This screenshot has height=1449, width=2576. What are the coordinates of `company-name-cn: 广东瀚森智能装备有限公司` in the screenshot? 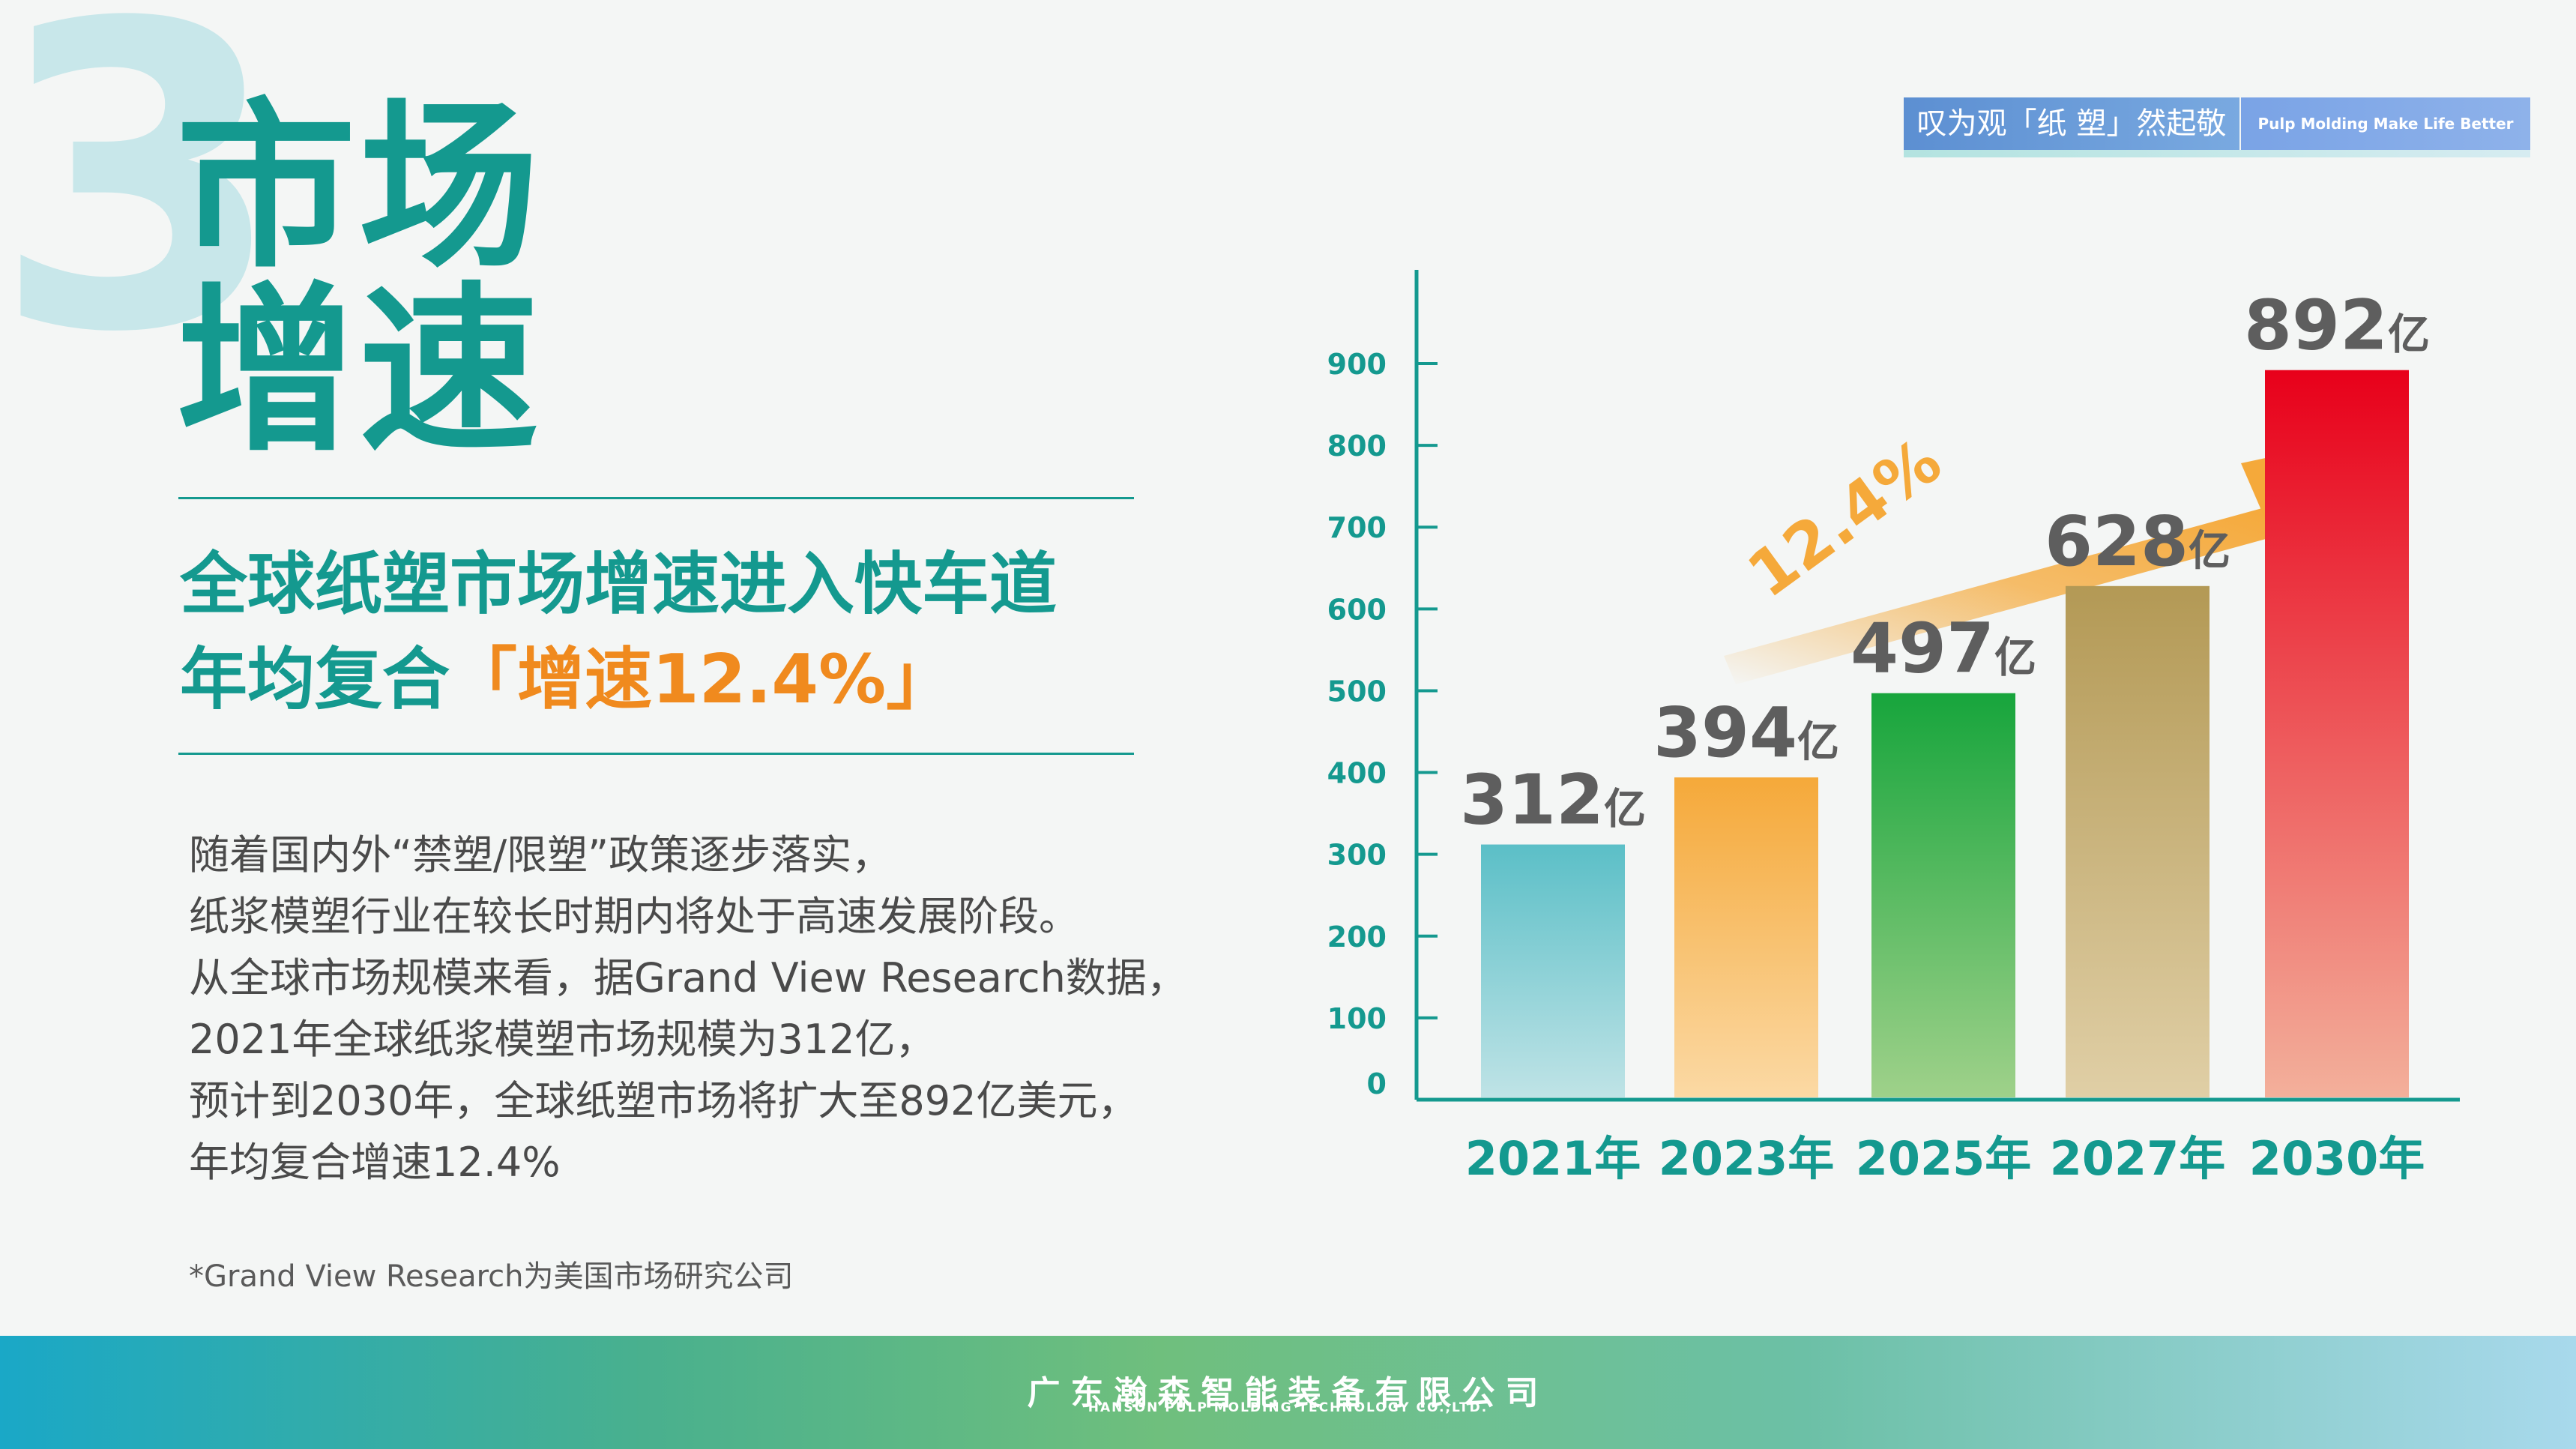 It's located at (1288, 1393).